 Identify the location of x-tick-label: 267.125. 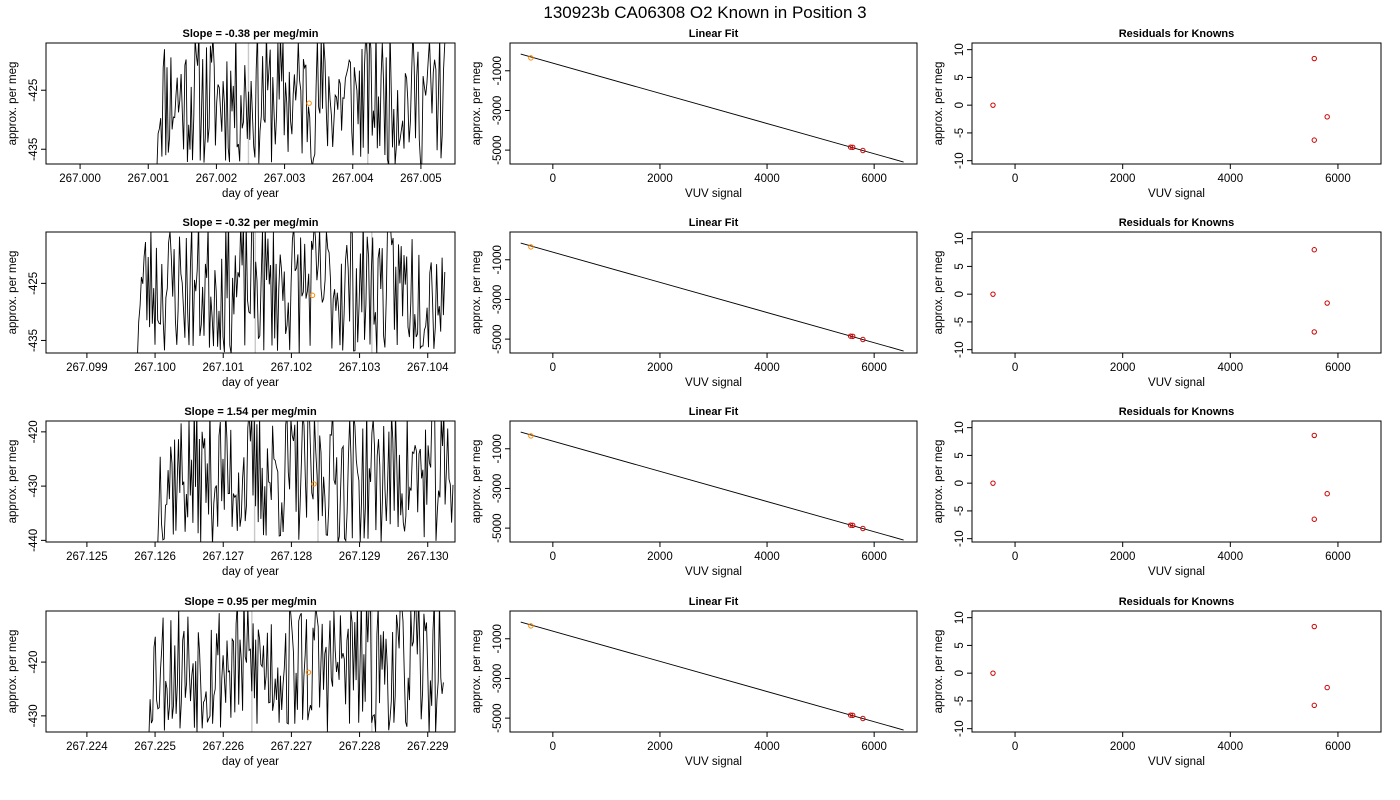
(87, 557).